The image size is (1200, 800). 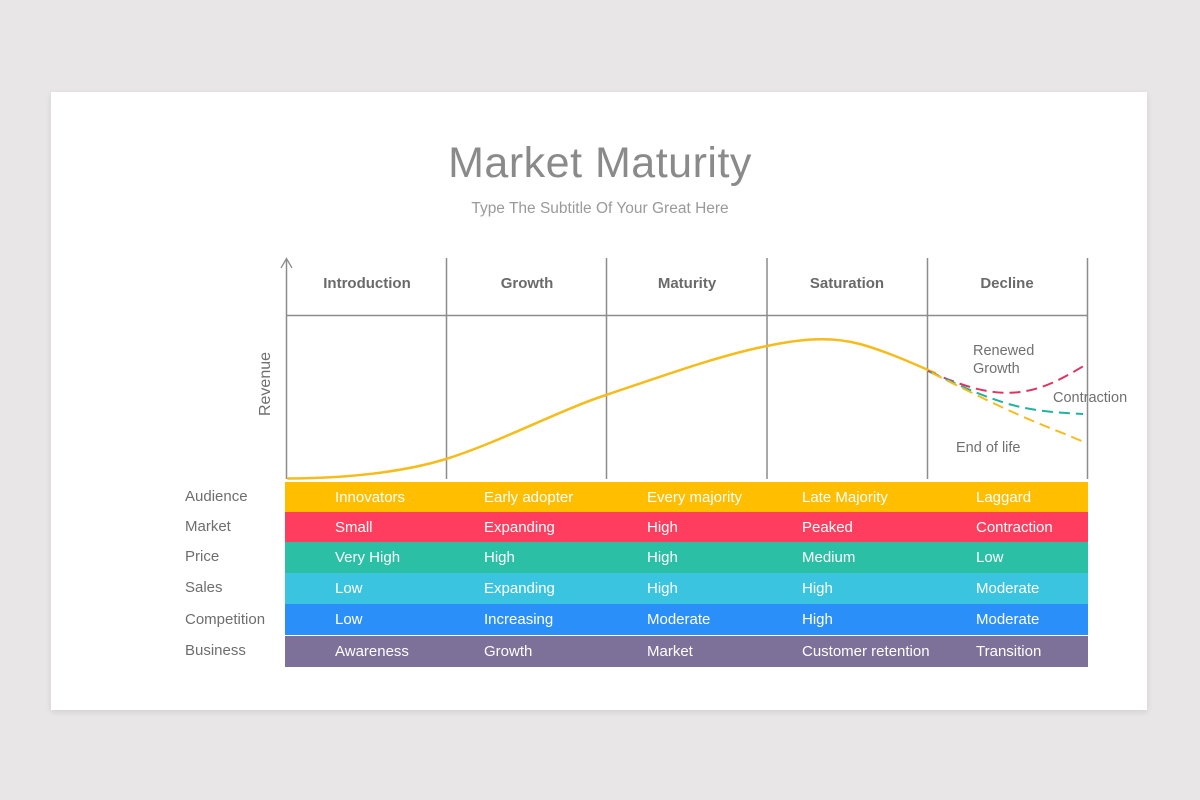 I want to click on annotation-line: Renewed, so click(x=1004, y=351).